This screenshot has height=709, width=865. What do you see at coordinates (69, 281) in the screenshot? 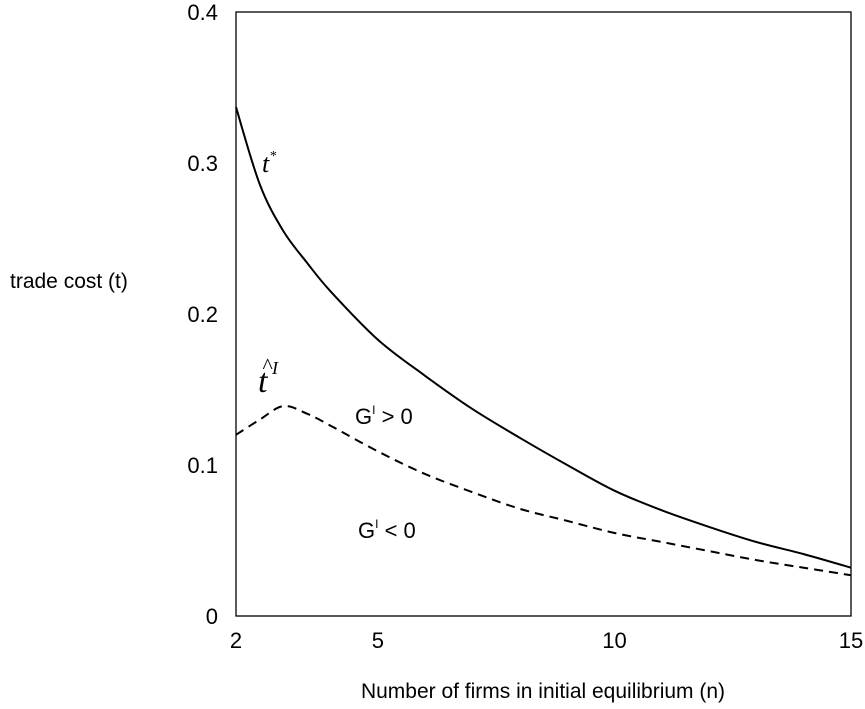
I see `y-axis-title: trade cost (t)` at bounding box center [69, 281].